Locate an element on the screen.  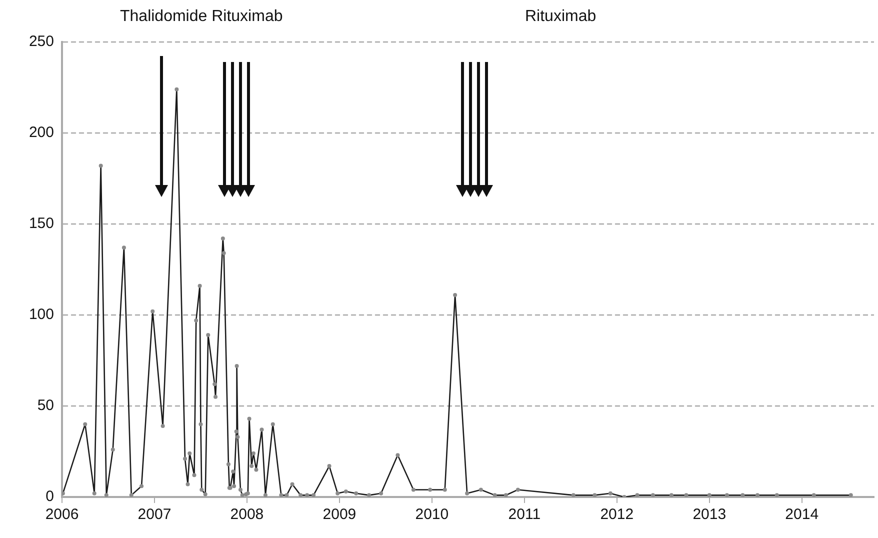
y-tick-label: 200 is located at coordinates (41, 133).